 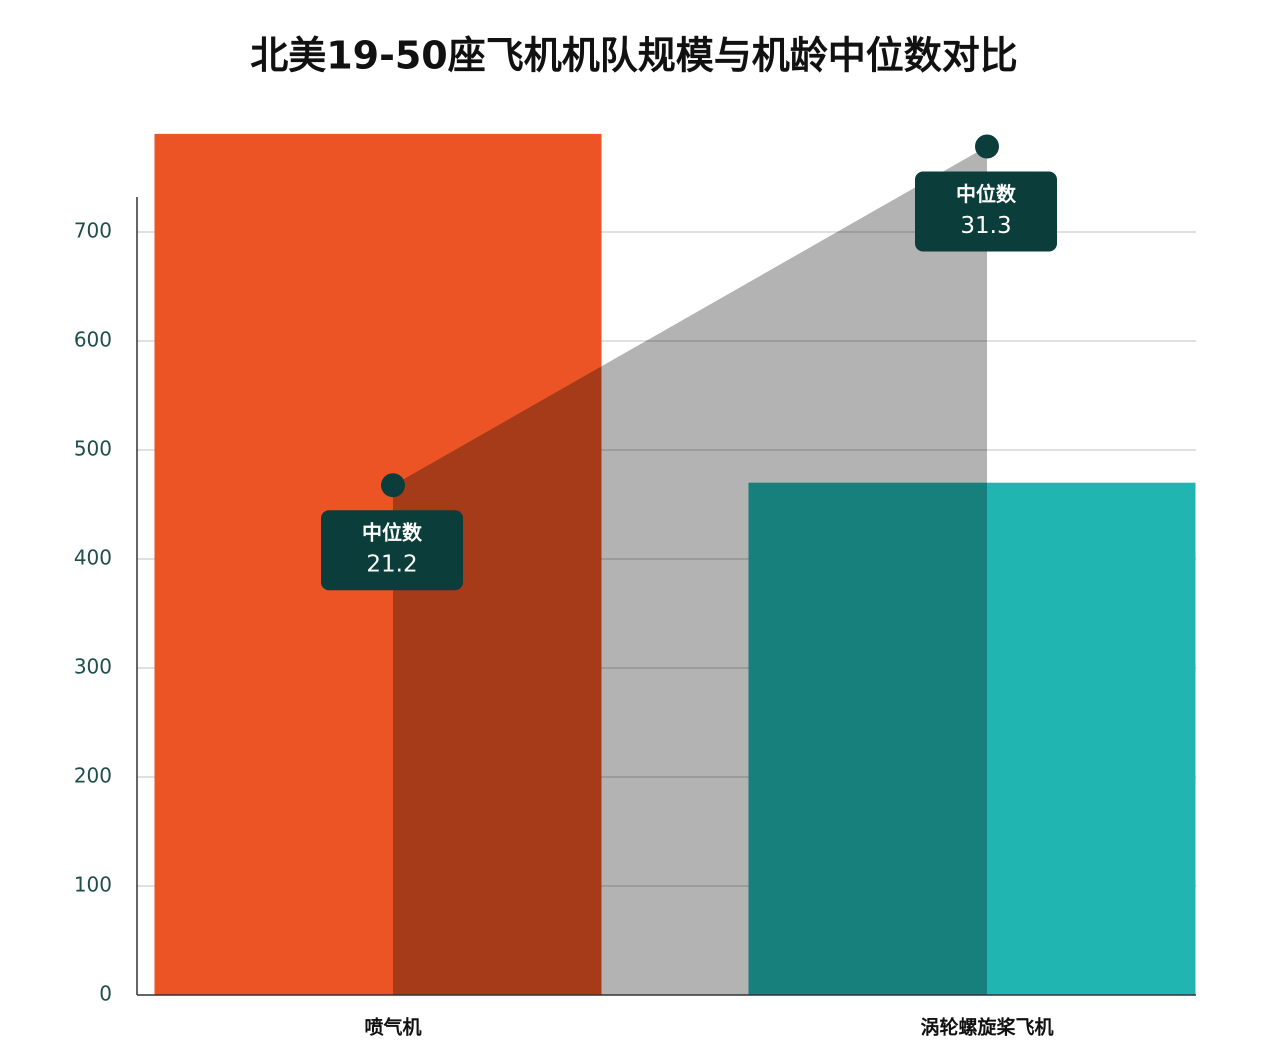 What do you see at coordinates (93, 667) in the screenshot?
I see `y-tick-label: 300` at bounding box center [93, 667].